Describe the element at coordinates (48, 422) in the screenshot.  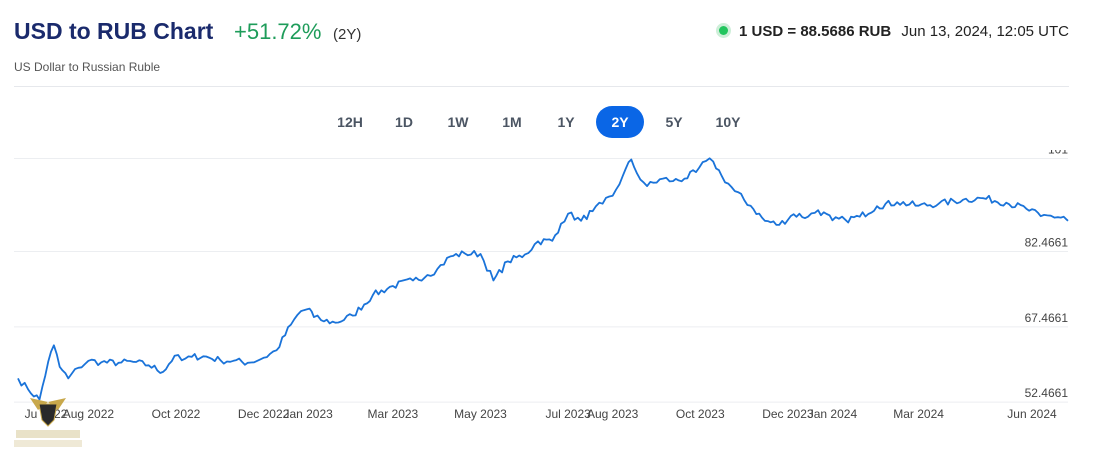
I see `forum-logo-icon` at that location.